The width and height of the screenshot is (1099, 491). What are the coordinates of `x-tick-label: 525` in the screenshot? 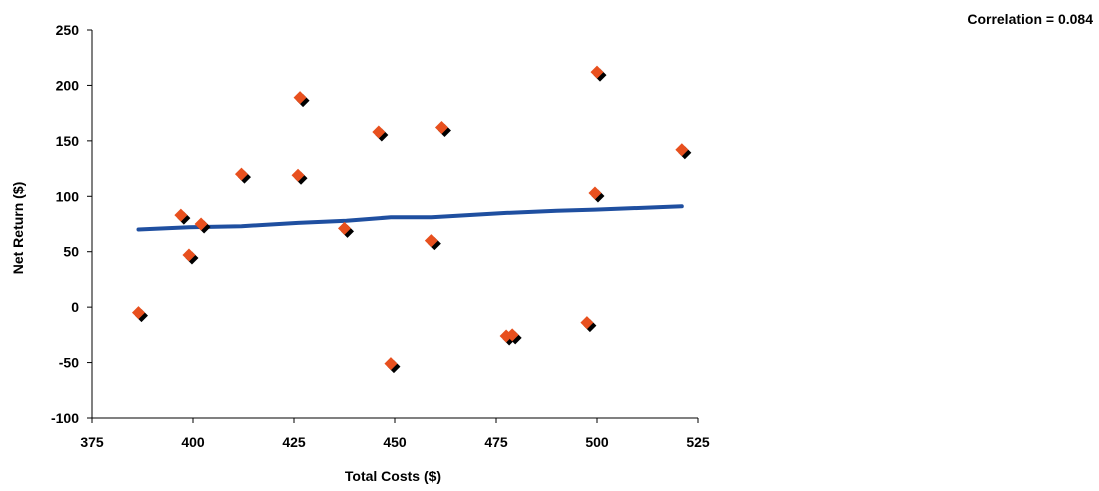 It's located at (698, 442).